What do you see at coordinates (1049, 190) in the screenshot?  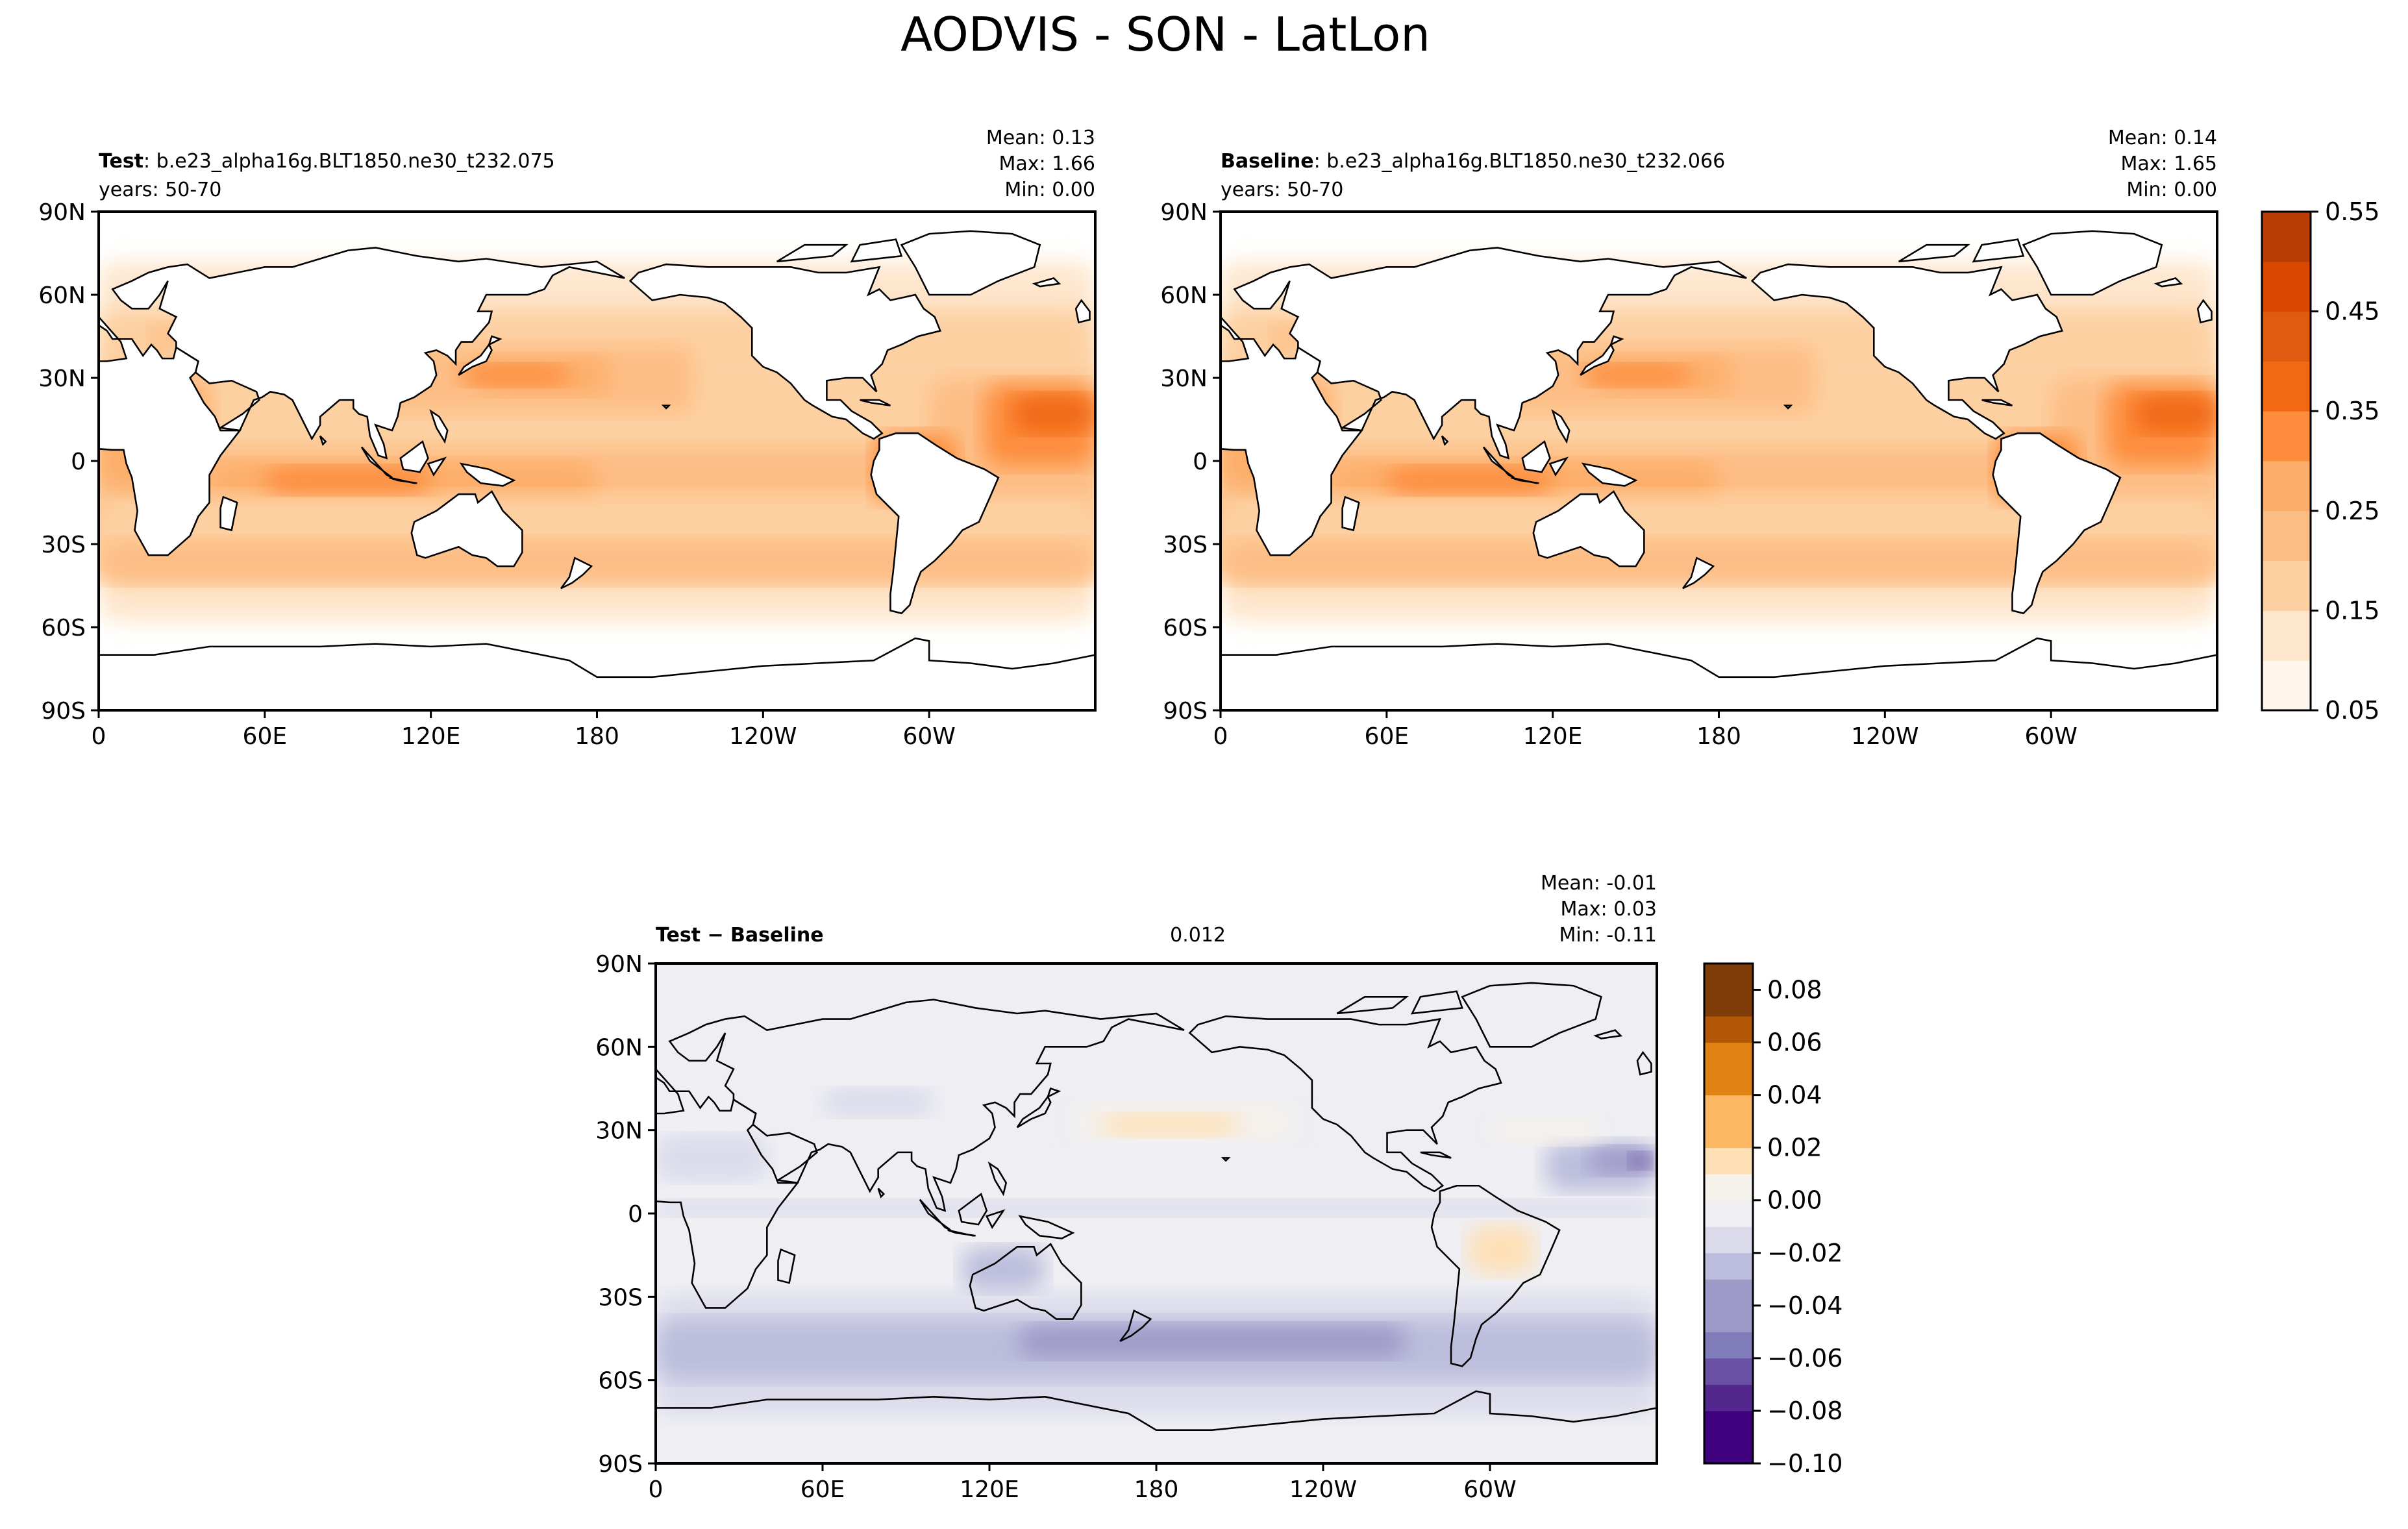 I see `panel-test-min: Min: 0.00` at bounding box center [1049, 190].